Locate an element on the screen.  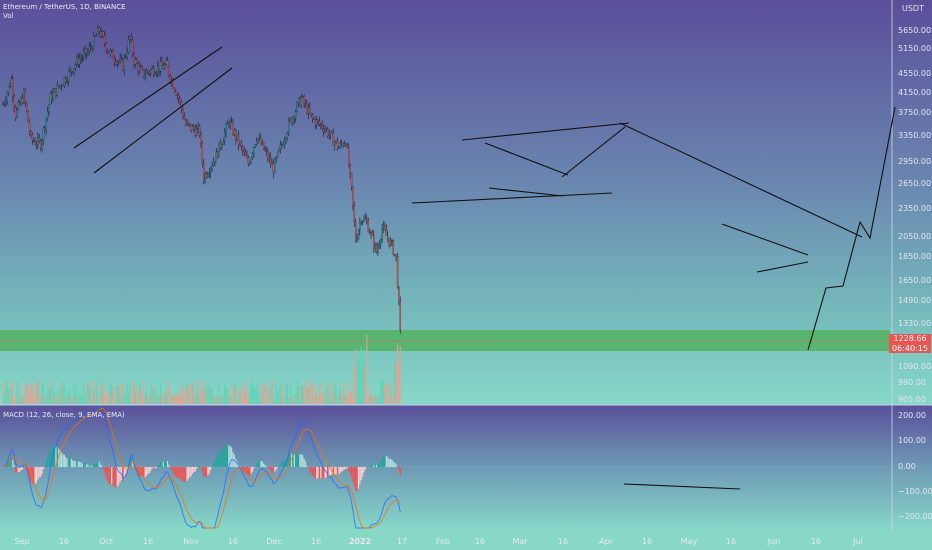
macd-line is located at coordinates (201, 468).